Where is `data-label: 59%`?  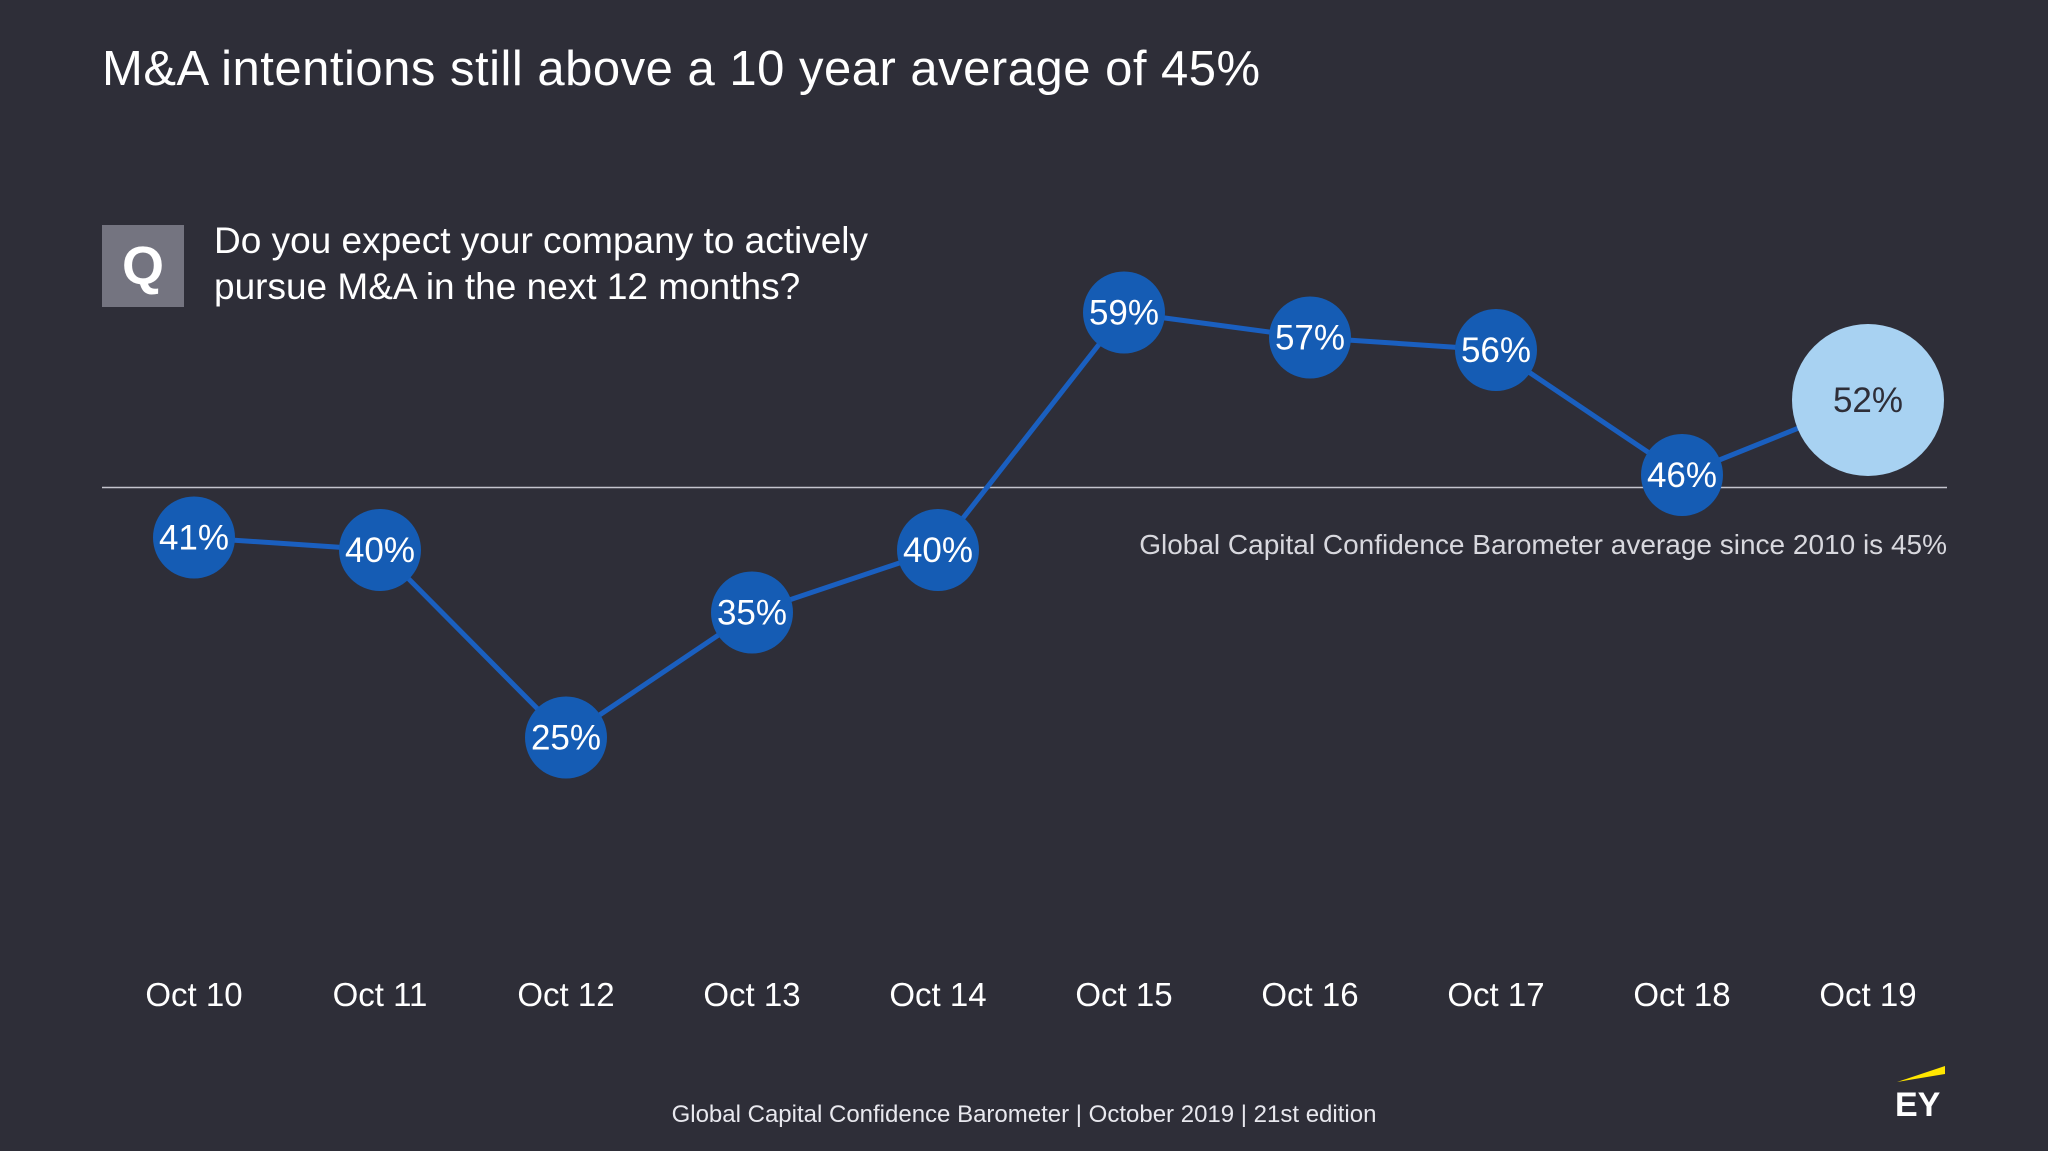
data-label: 59% is located at coordinates (1124, 313).